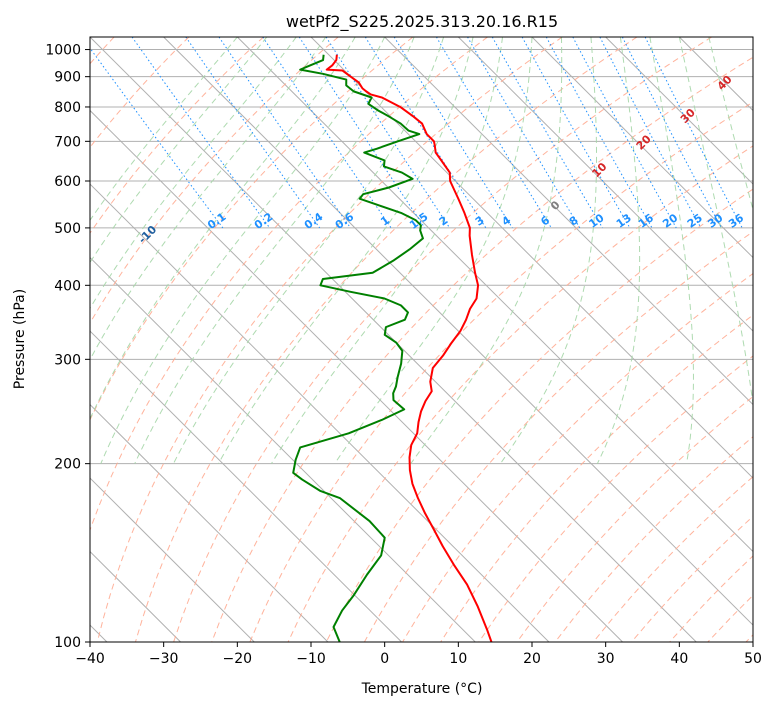 The width and height of the screenshot is (775, 708). I want to click on y-tick-label: 500, so click(67, 229).